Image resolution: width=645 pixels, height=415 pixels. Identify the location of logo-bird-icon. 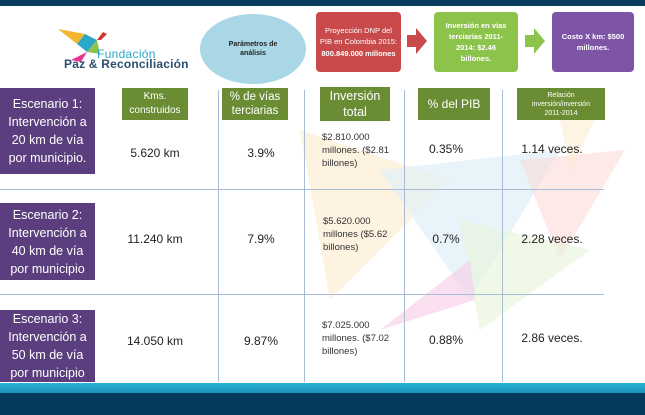
(82, 45).